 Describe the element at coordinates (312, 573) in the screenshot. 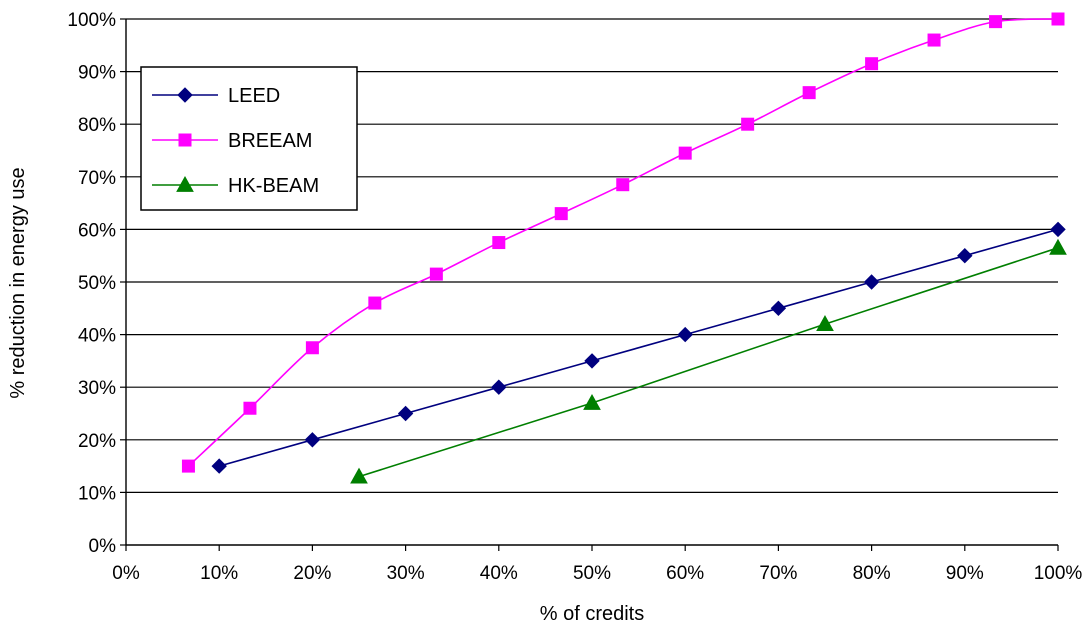

I see `x-tick-label: 20%` at that location.